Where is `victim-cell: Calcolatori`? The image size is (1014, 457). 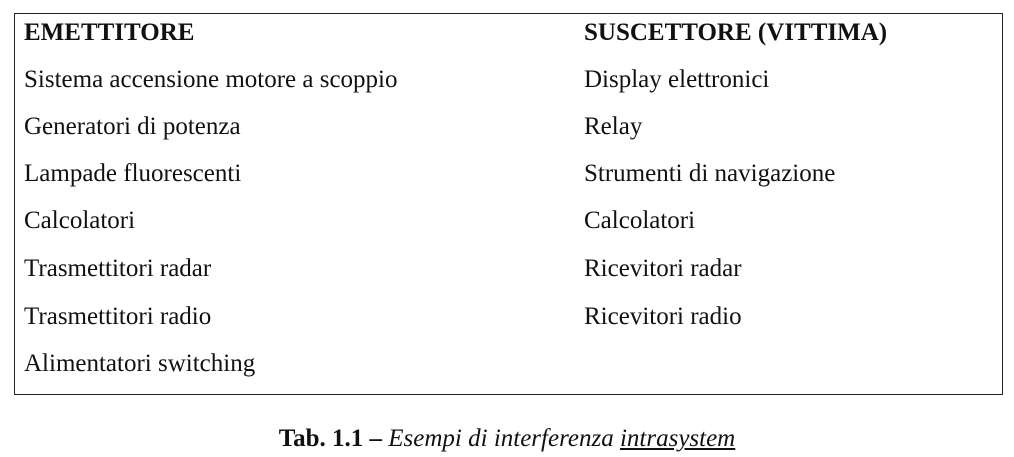 victim-cell: Calcolatori is located at coordinates (640, 220).